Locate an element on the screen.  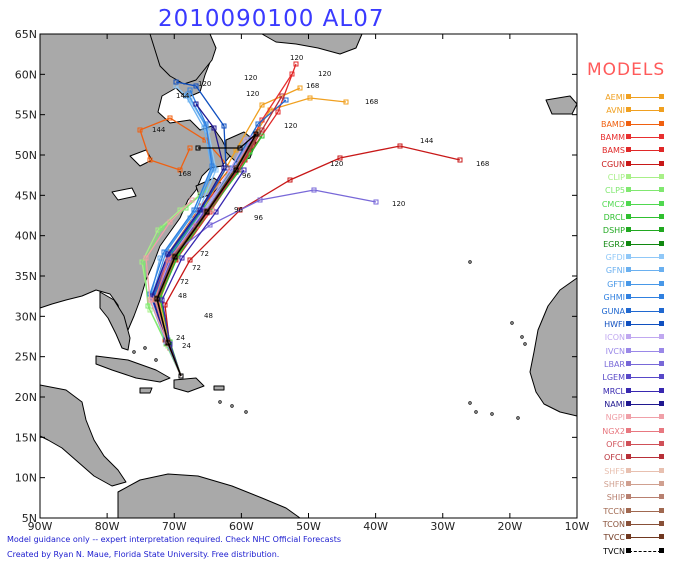
forecast-hour-label: 144 is located at coordinates (183, 96).